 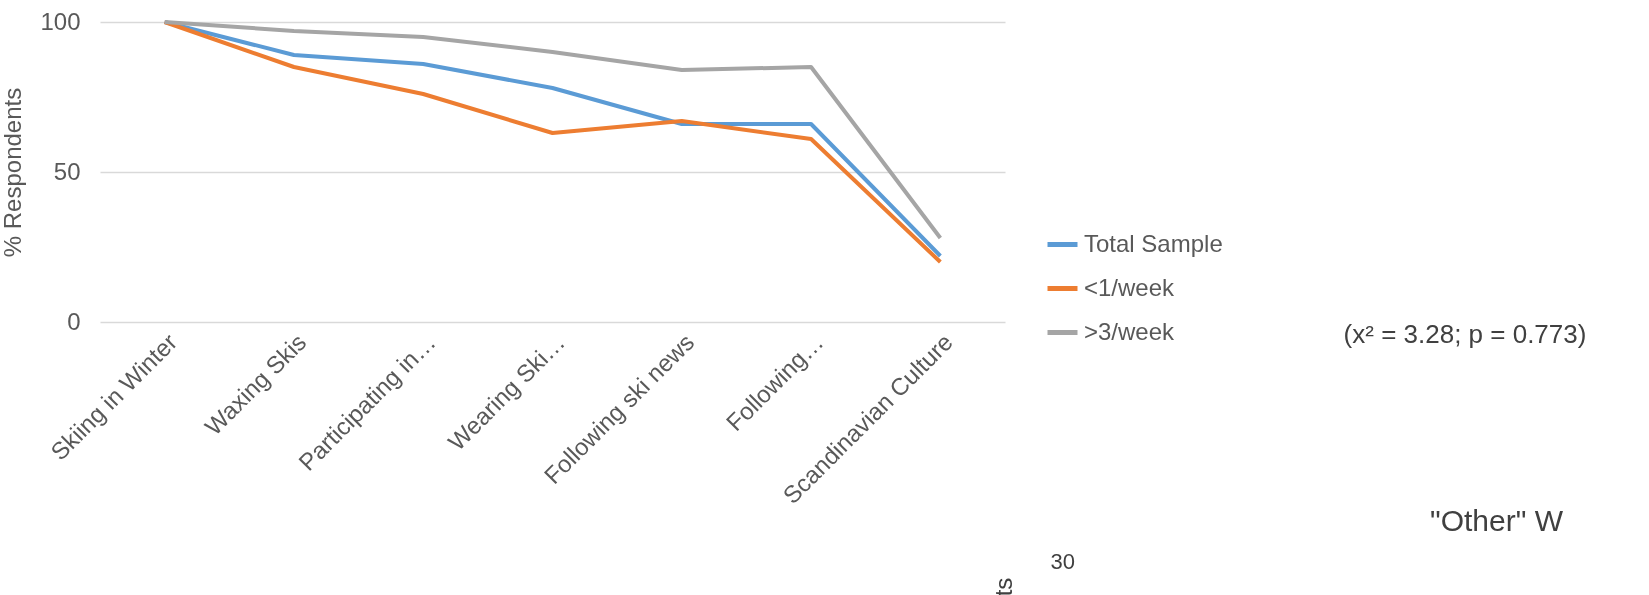 I want to click on y-axis-title: % Respondents, so click(x=13, y=172).